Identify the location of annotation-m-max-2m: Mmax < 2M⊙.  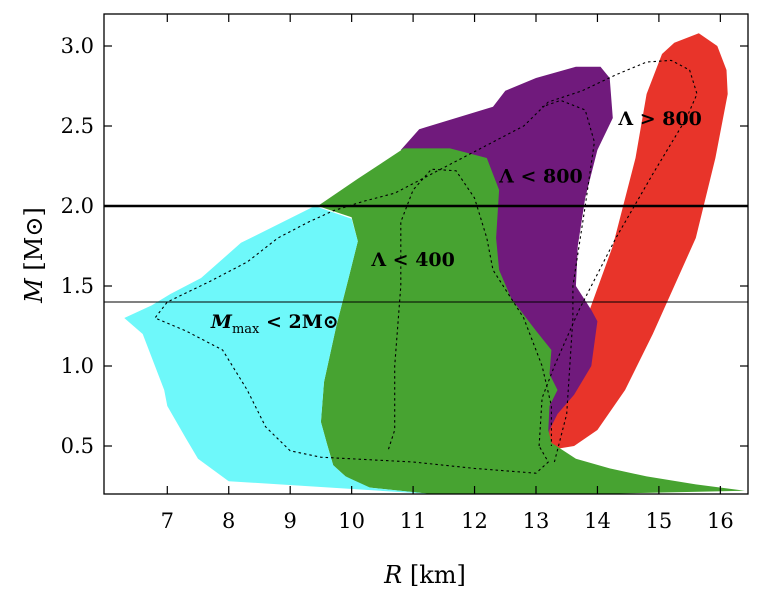
(274, 324).